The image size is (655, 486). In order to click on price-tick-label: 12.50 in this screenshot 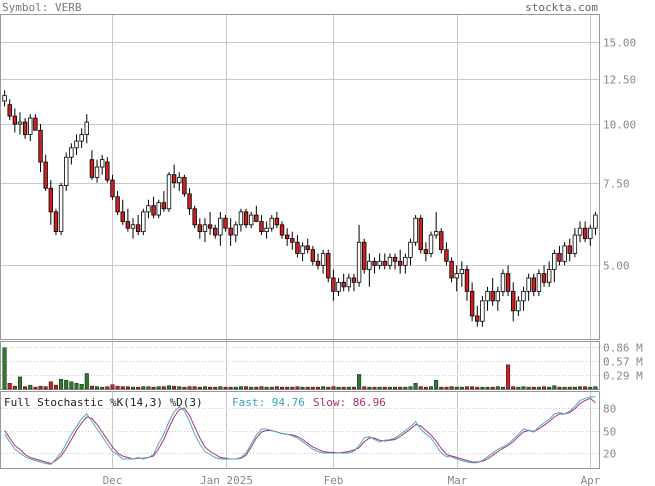, I will do `click(619, 80)`.